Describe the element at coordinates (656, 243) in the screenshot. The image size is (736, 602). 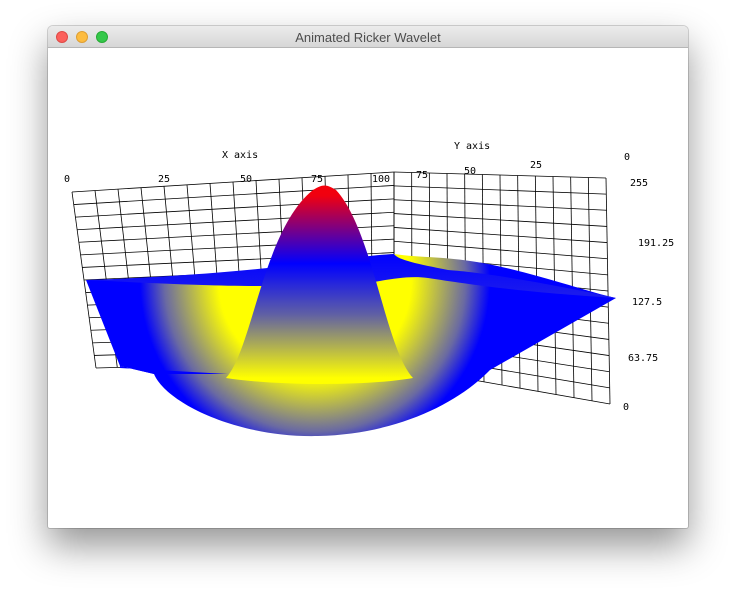
I see `z-tick-label: 191.25` at that location.